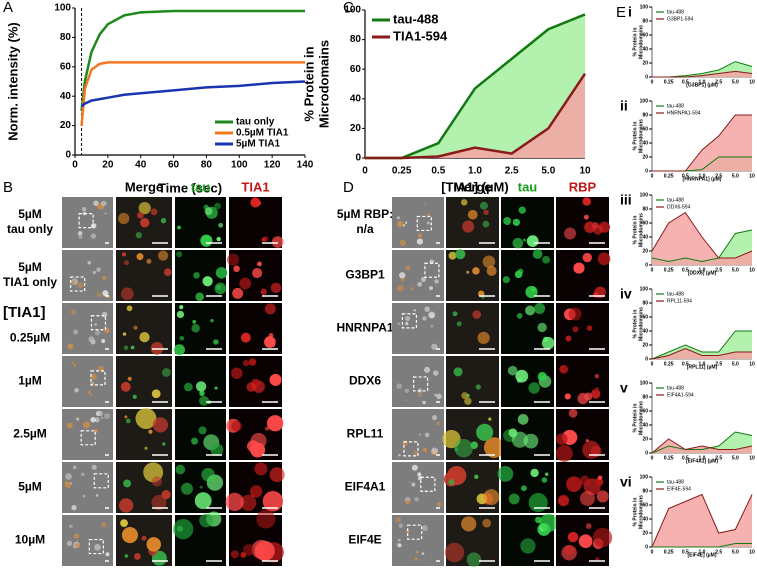 This screenshot has width=757, height=573. Describe the element at coordinates (255, 186) in the screenshot. I see `column-header: TIA1` at that location.